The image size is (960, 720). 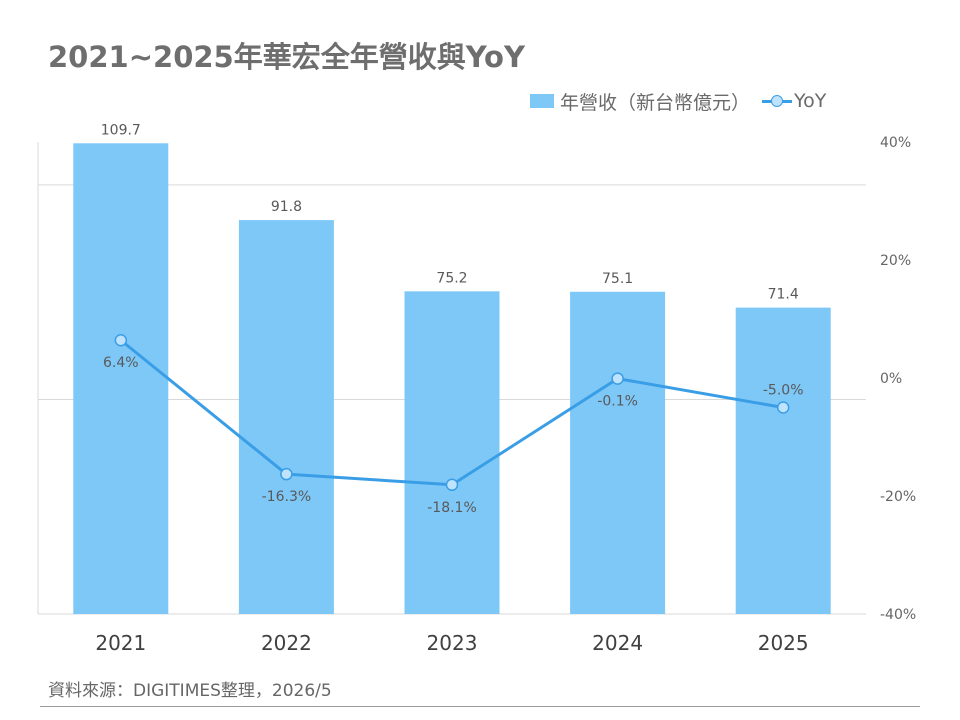 What do you see at coordinates (895, 143) in the screenshot?
I see `right-axis-tick-label: 40%` at bounding box center [895, 143].